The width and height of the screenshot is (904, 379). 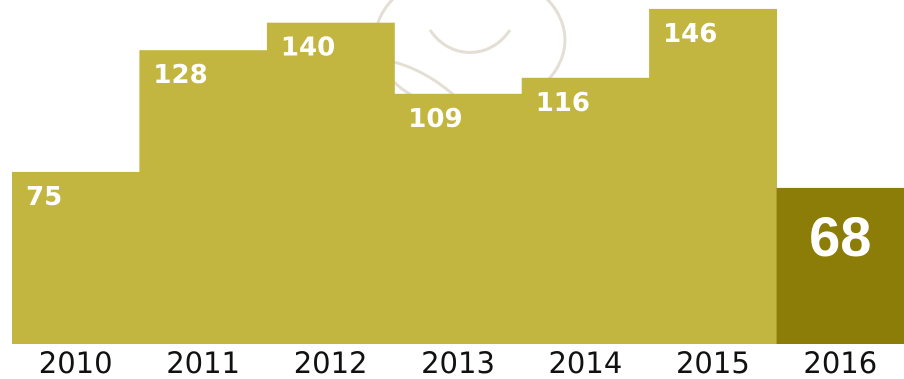 I want to click on bar-2013, so click(x=458, y=218).